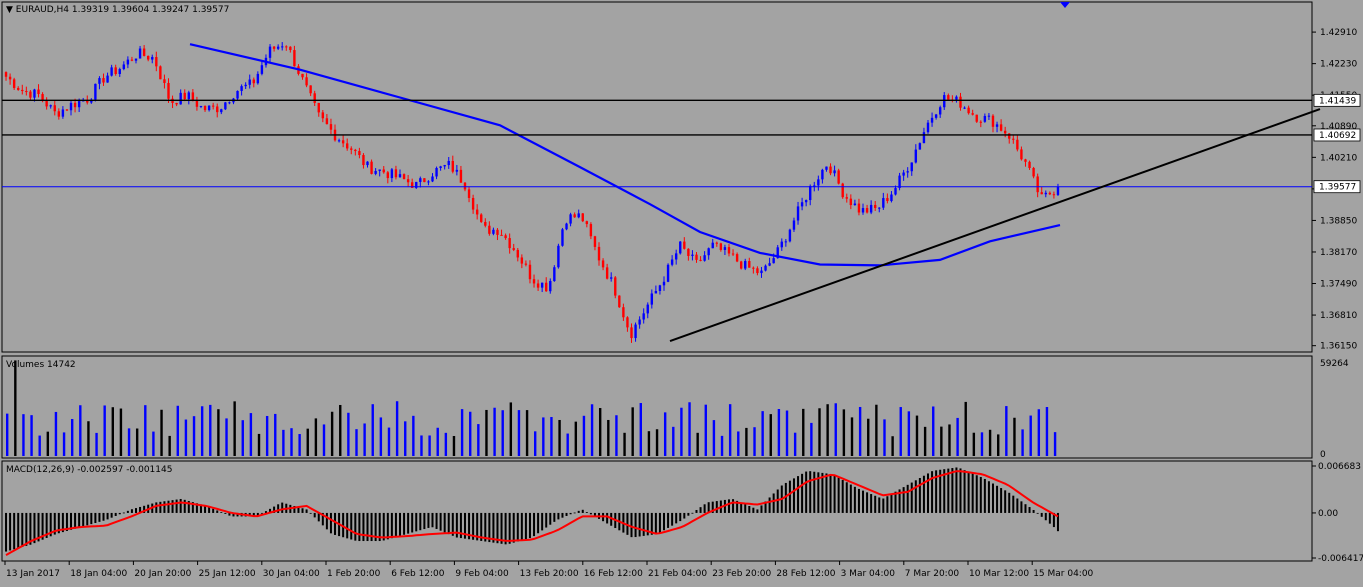 This screenshot has height=587, width=1363. Describe the element at coordinates (482, 574) in the screenshot. I see `time-tick-label: 9 Feb 04:00` at that location.